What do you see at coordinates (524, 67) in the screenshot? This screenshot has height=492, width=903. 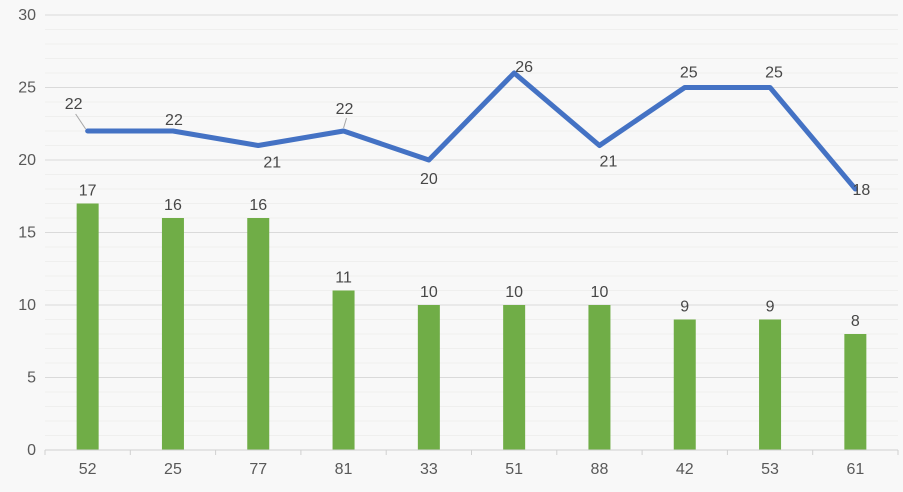 I see `line-data-label: 26` at bounding box center [524, 67].